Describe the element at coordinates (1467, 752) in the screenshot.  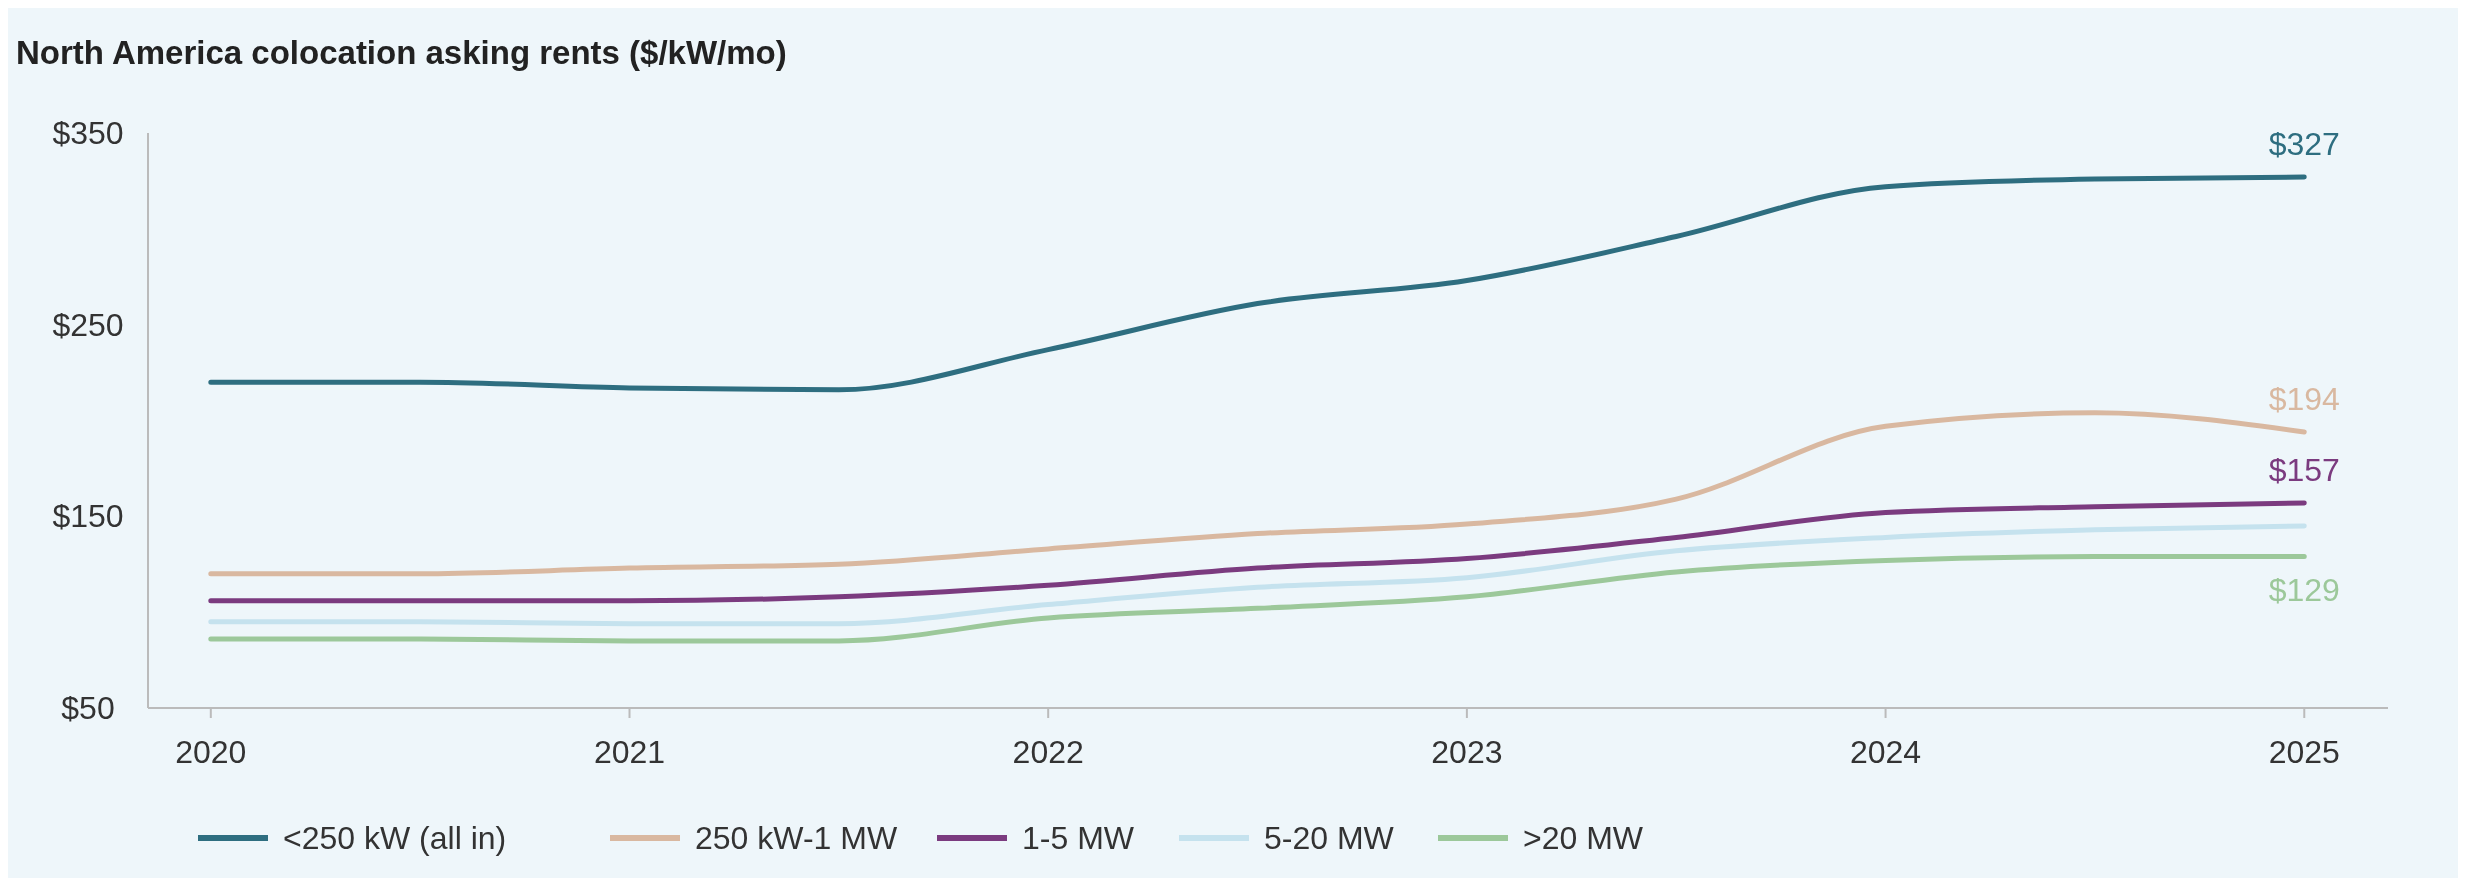
I see `x-tick-label: 2023` at that location.